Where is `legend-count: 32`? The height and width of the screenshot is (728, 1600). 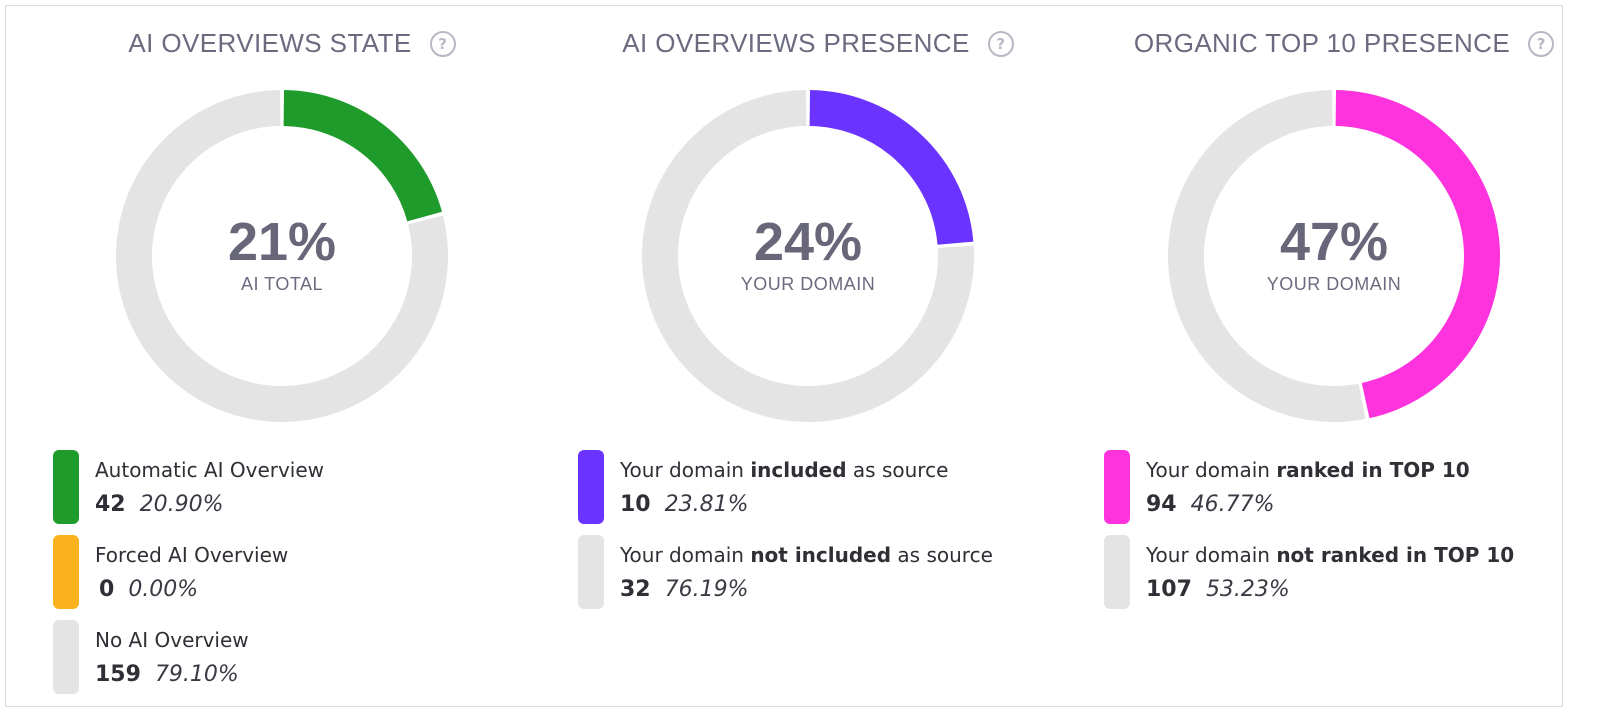
legend-count: 32 is located at coordinates (635, 589).